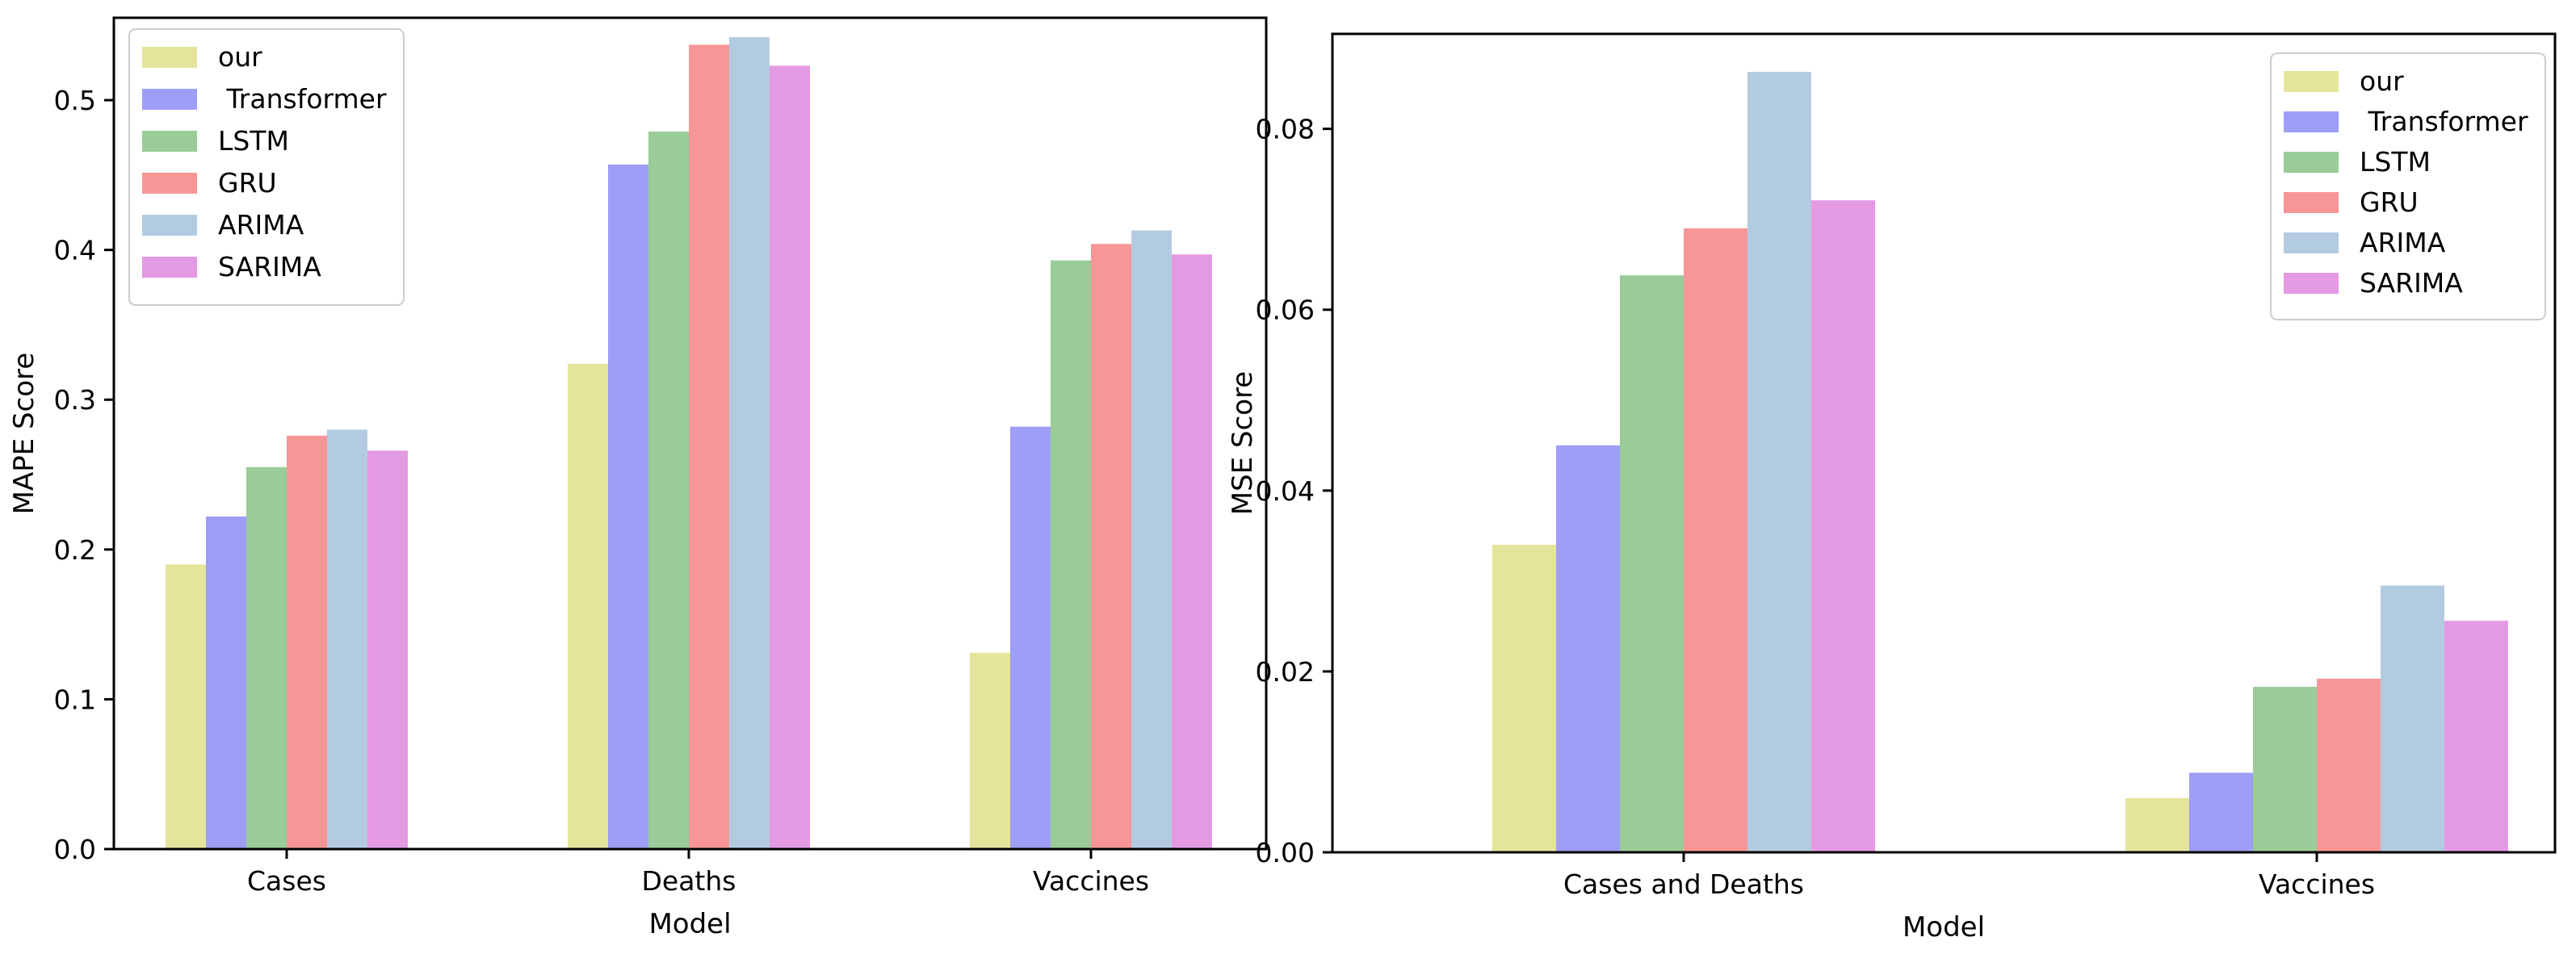  What do you see at coordinates (286, 881) in the screenshot?
I see `x-tick-label: Cases` at bounding box center [286, 881].